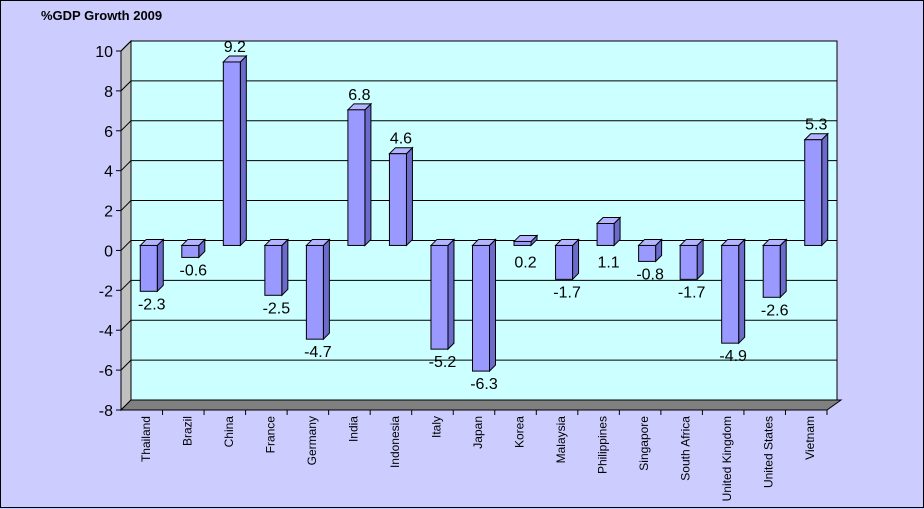  Describe the element at coordinates (312, 440) in the screenshot. I see `x-tick-label: Germany` at that location.